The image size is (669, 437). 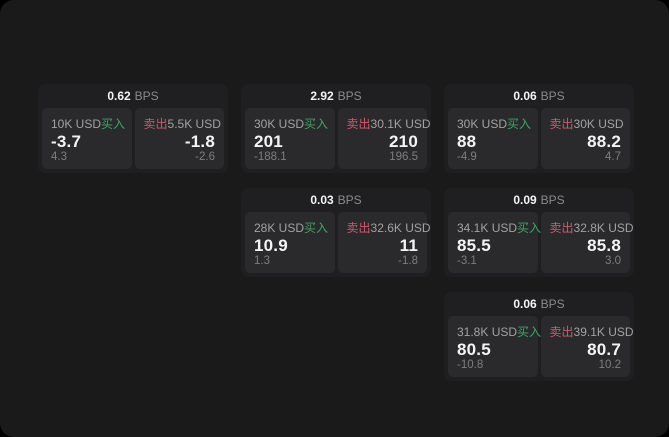 I want to click on sell-panel-top-row: 卖出 32.8K USD, so click(x=591, y=227).